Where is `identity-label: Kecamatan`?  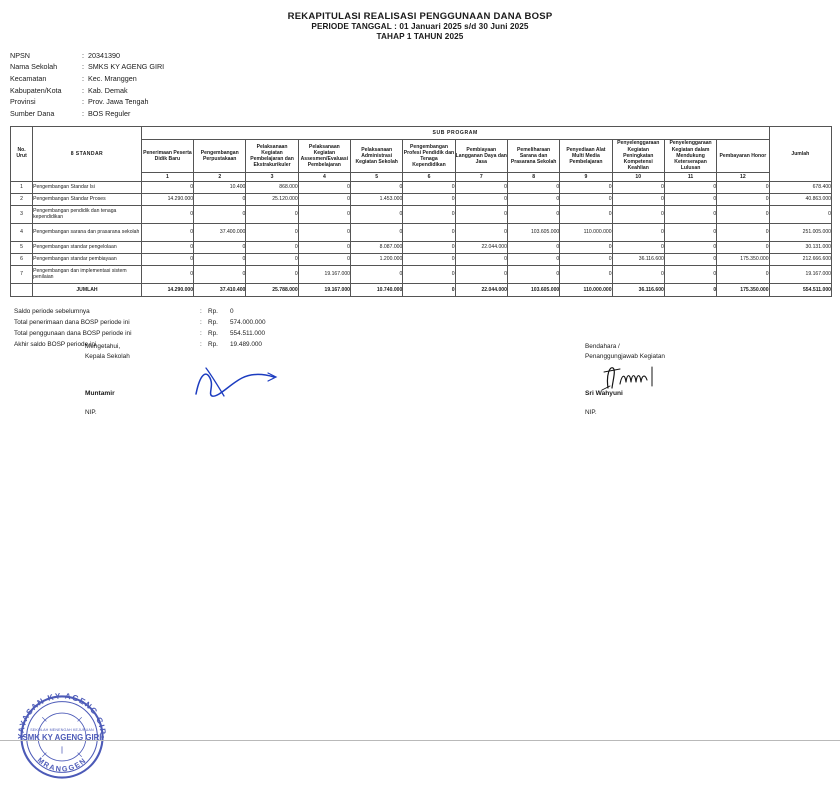
identity-label: Kecamatan is located at coordinates (28, 78).